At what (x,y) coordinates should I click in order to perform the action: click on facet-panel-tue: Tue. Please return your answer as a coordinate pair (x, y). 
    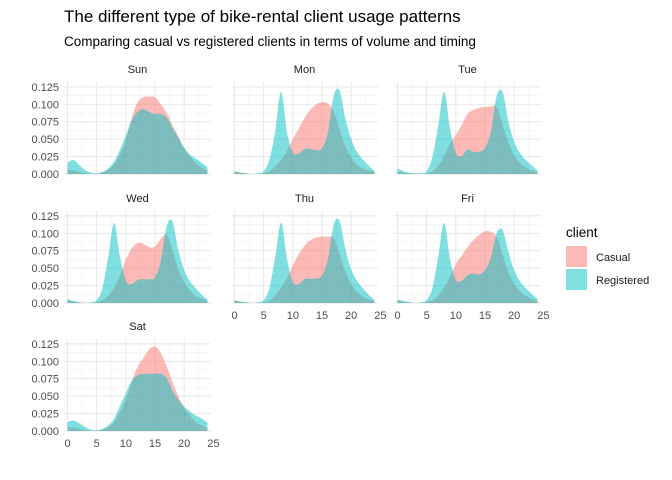
    Looking at the image, I should click on (467, 119).